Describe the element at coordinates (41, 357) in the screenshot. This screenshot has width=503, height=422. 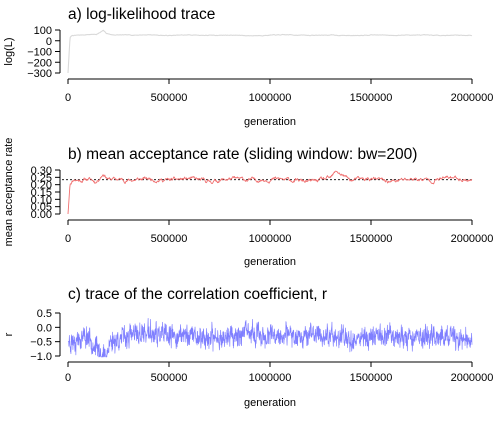
I see `y-tick-label: −1.0` at that location.